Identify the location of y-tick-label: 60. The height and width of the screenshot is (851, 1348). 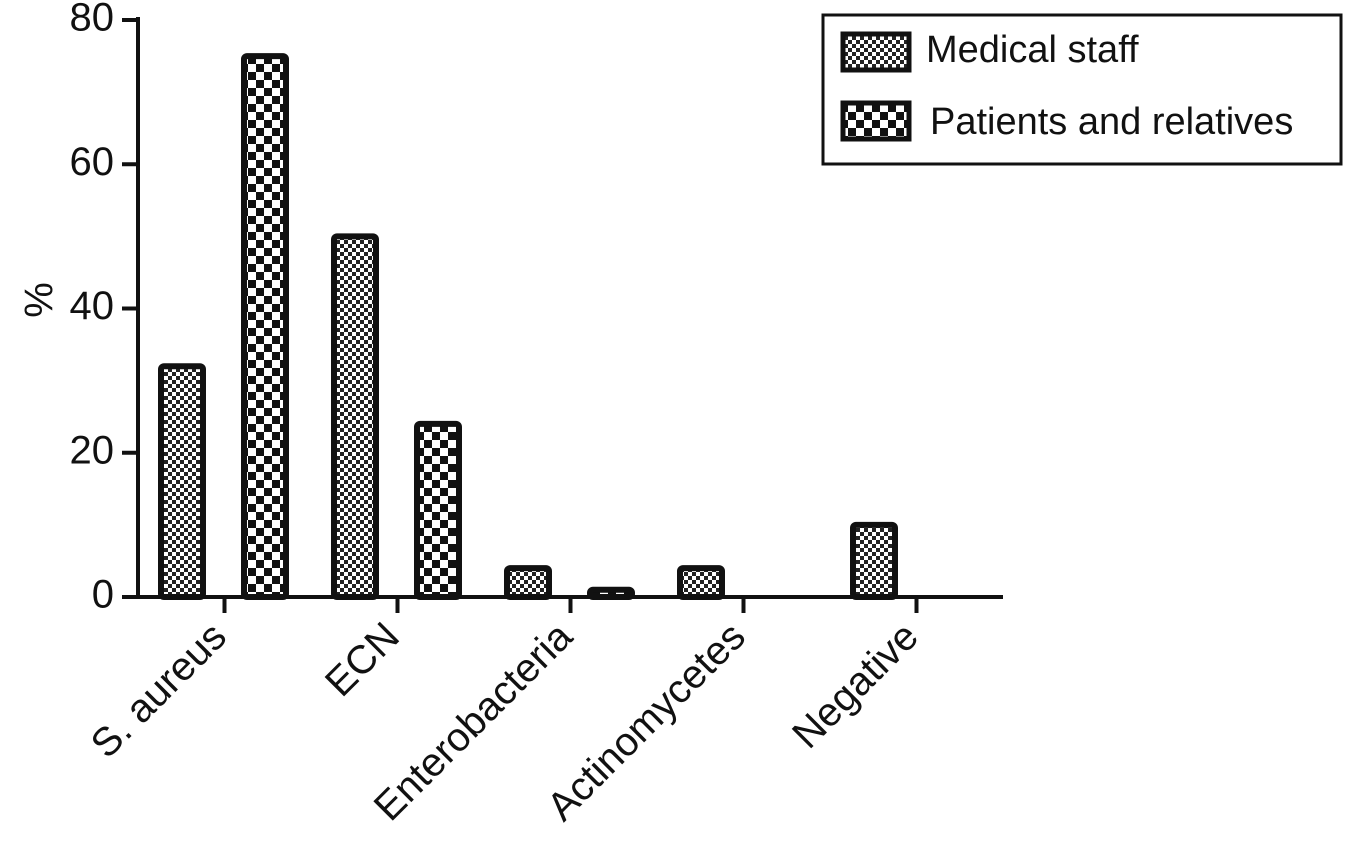
(92, 162).